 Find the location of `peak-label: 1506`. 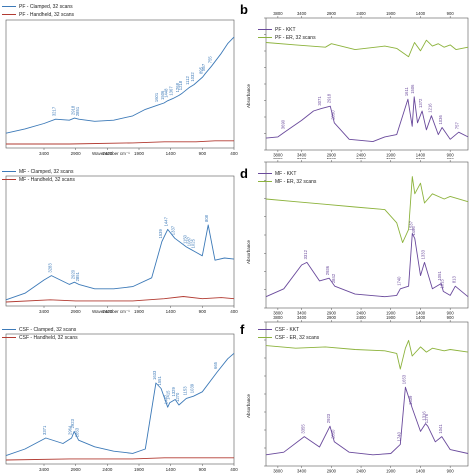

peak-label: 1506 is located at coordinates (162, 95).